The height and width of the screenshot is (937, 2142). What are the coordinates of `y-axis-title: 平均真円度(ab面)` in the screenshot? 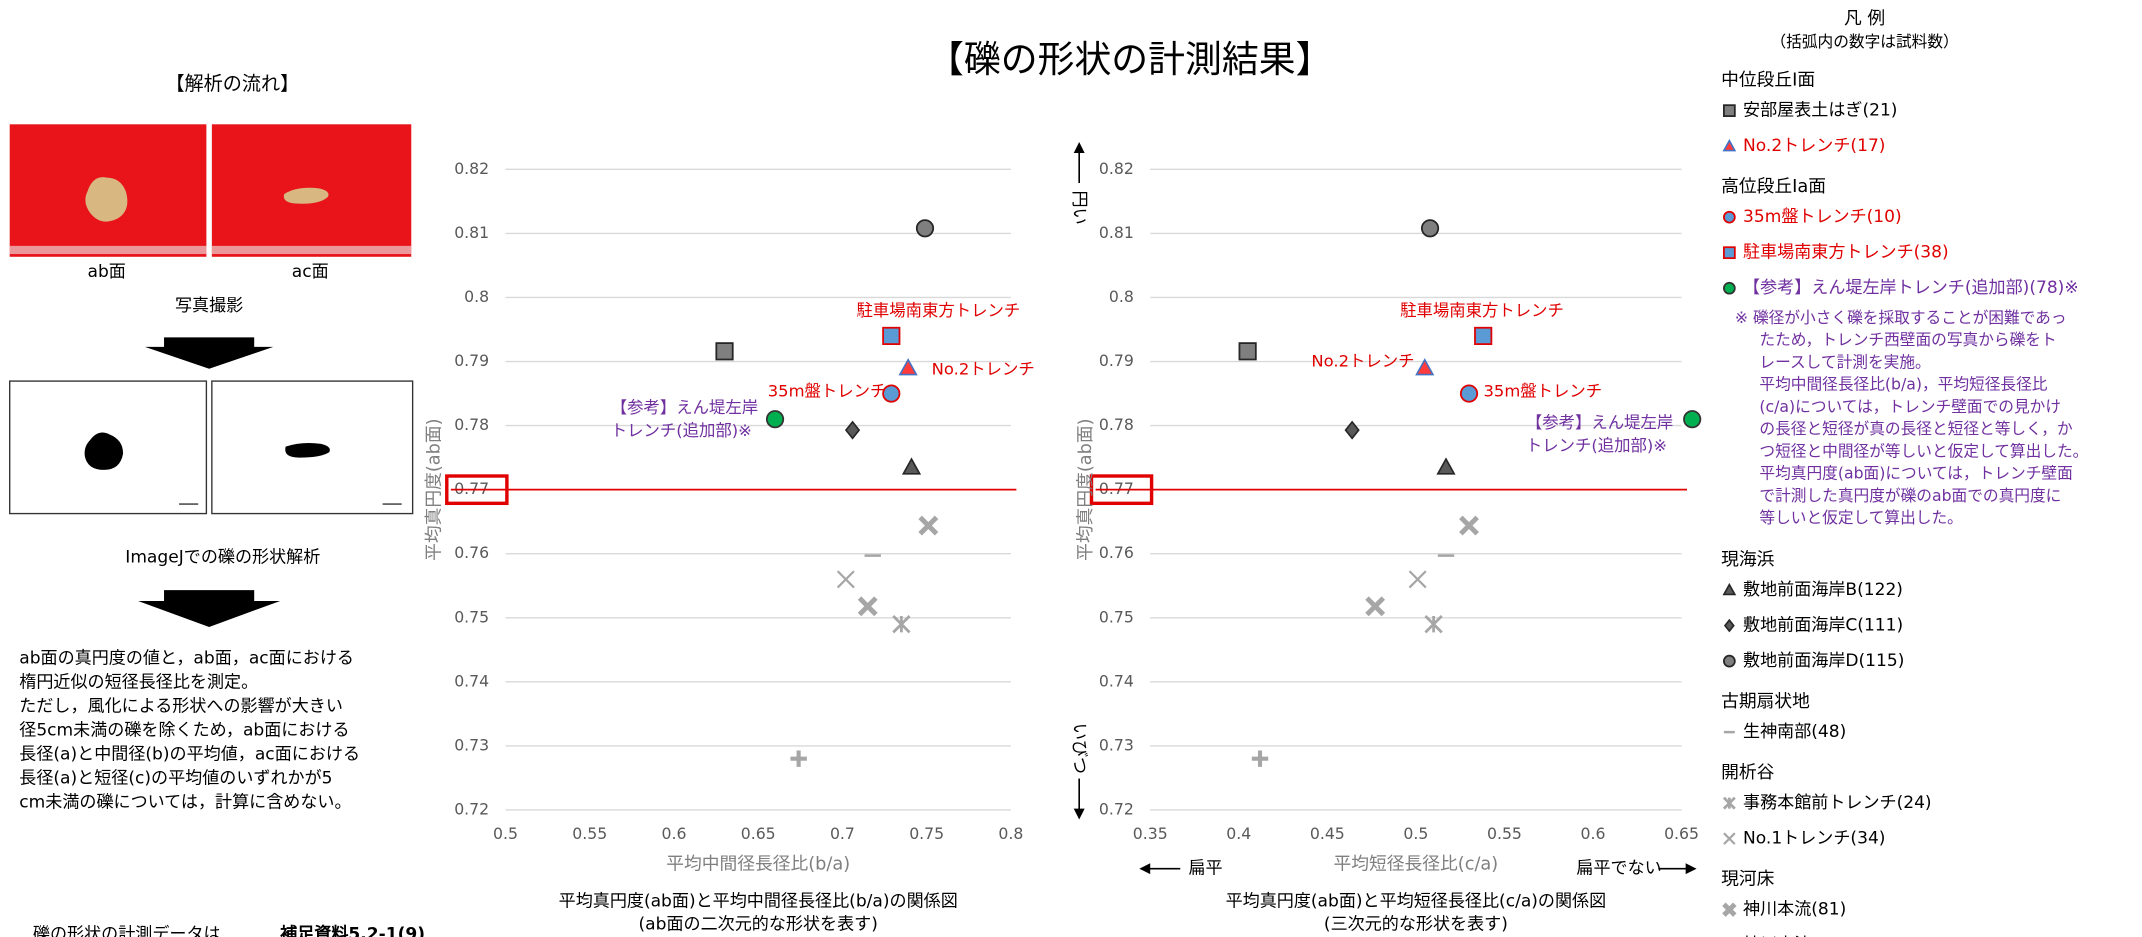 It's located at (433, 489).